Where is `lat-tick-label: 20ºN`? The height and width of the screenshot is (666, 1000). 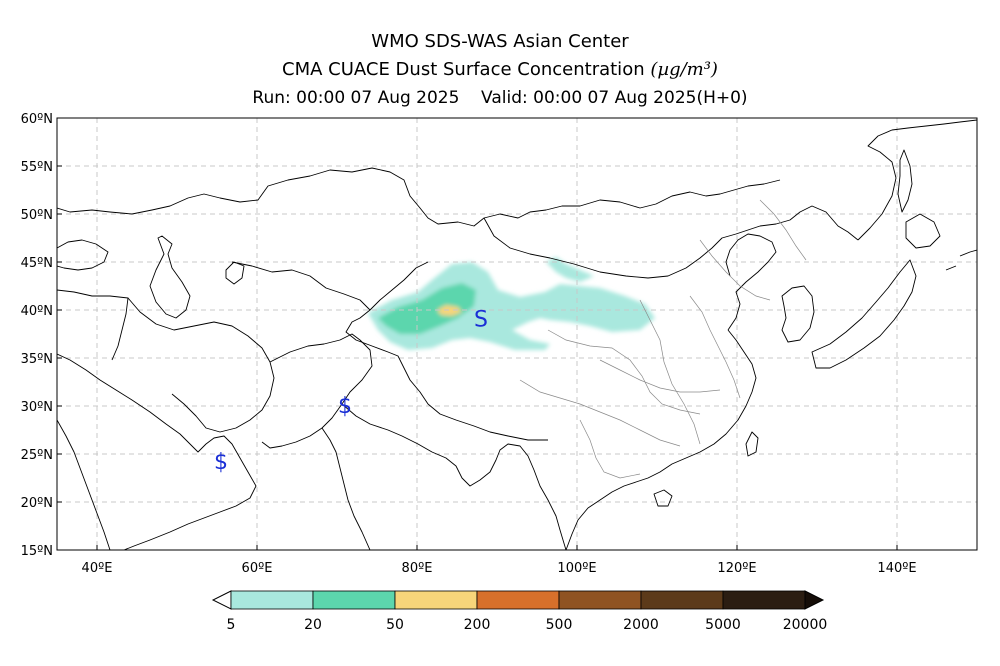
lat-tick-label: 20ºN is located at coordinates (37, 503).